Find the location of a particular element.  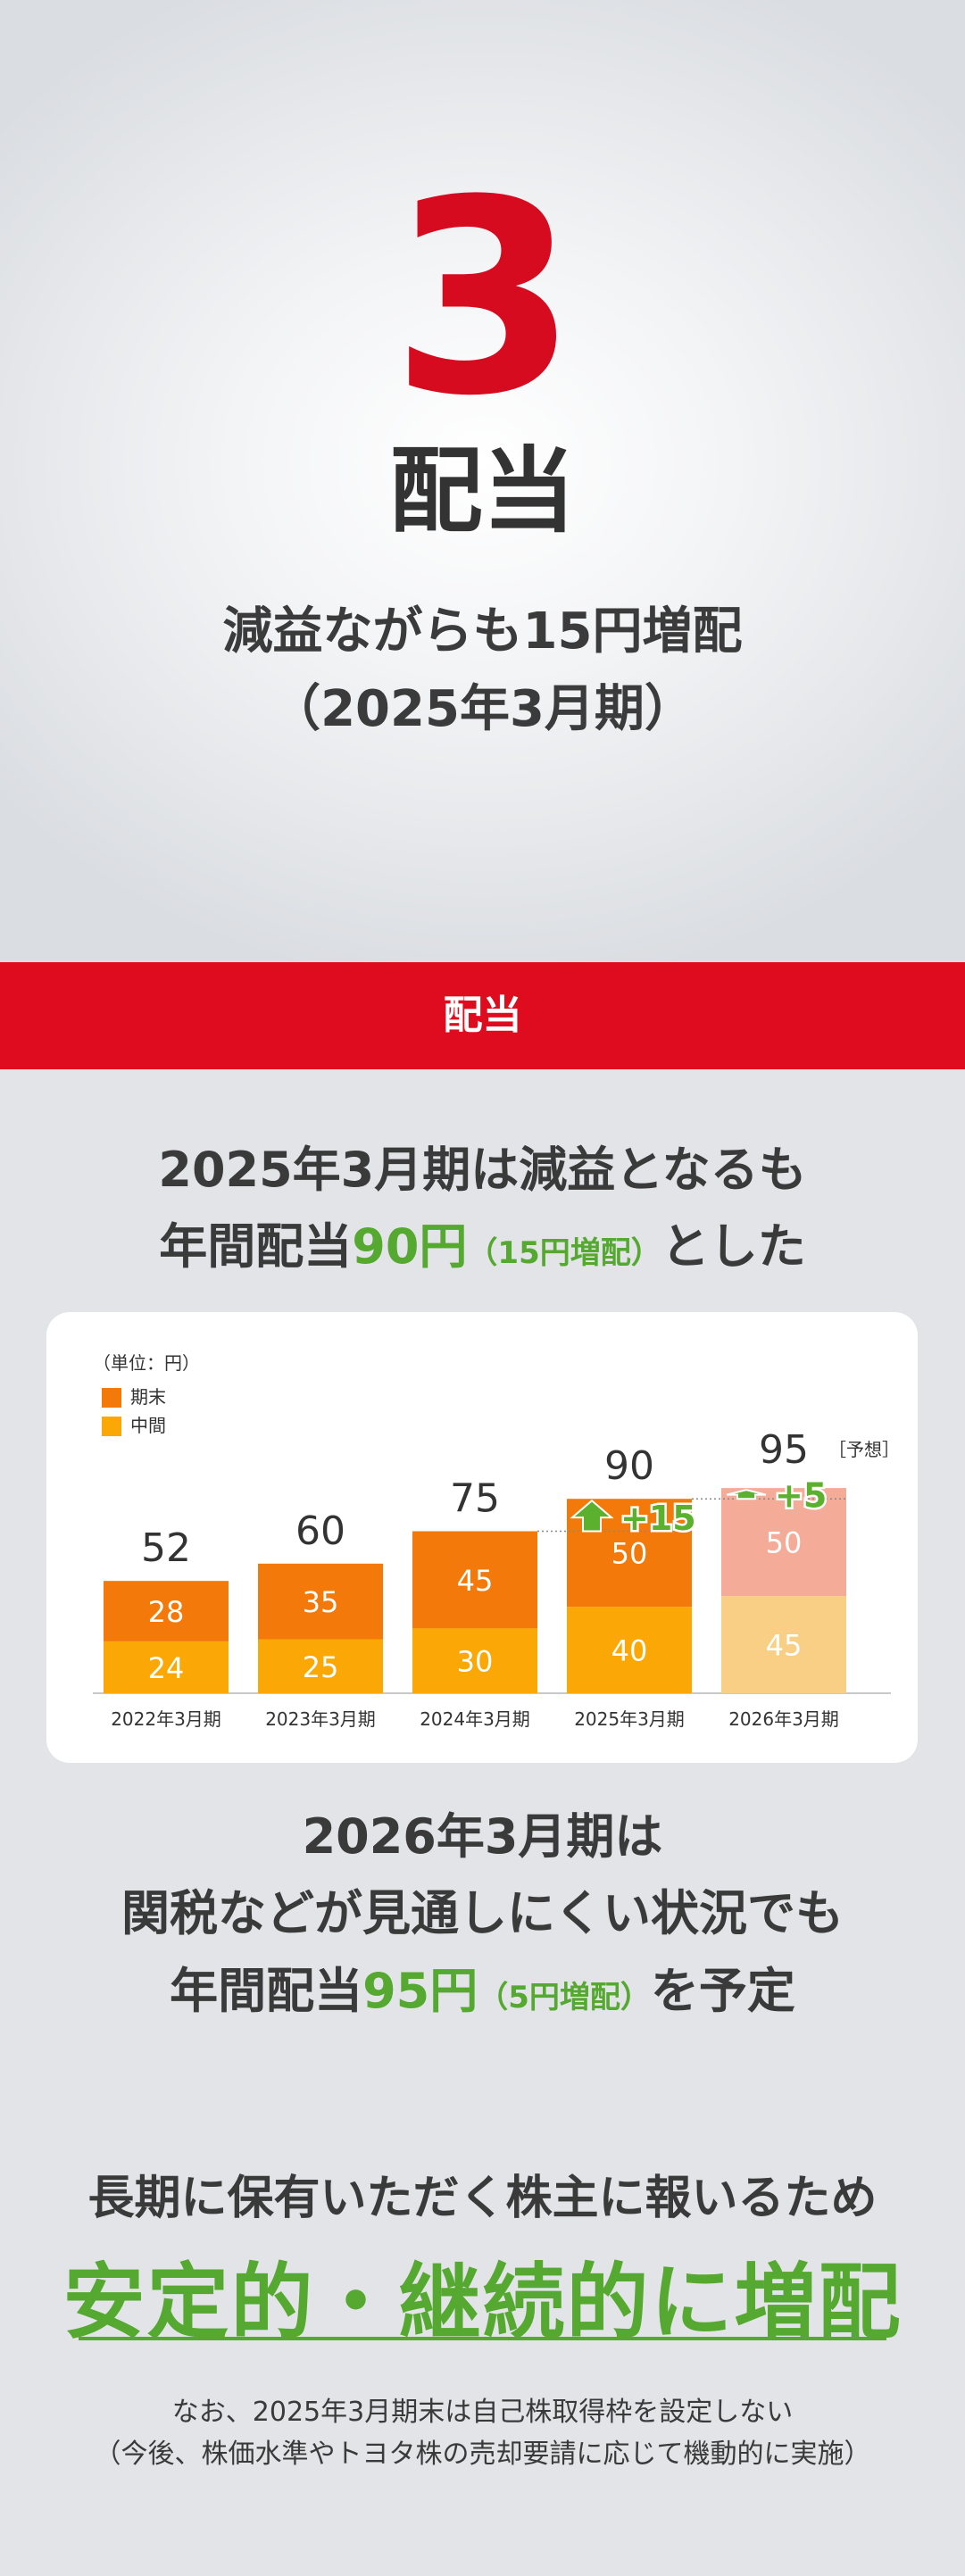

category-label-0: 2022年3月期 is located at coordinates (166, 1719).